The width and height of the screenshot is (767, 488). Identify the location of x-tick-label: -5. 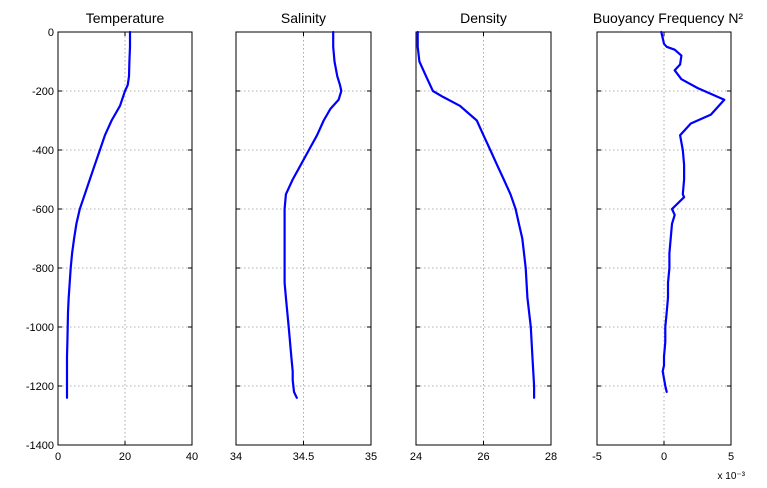
(597, 457).